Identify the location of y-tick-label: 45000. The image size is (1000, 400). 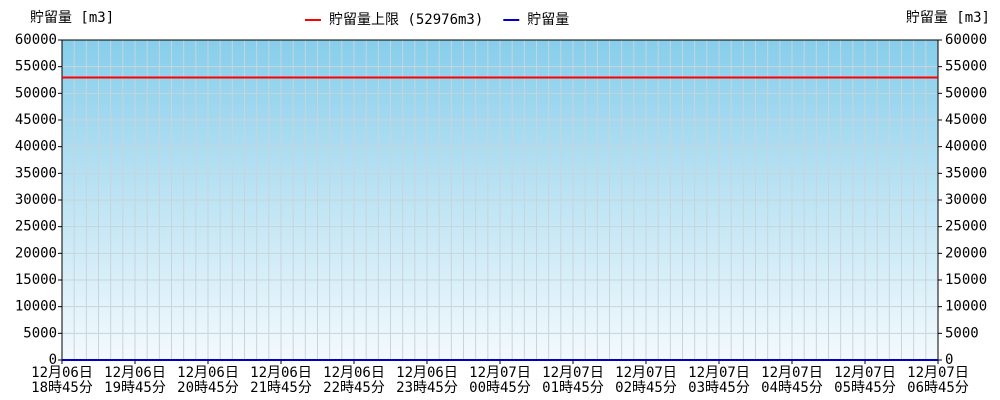
(36, 120).